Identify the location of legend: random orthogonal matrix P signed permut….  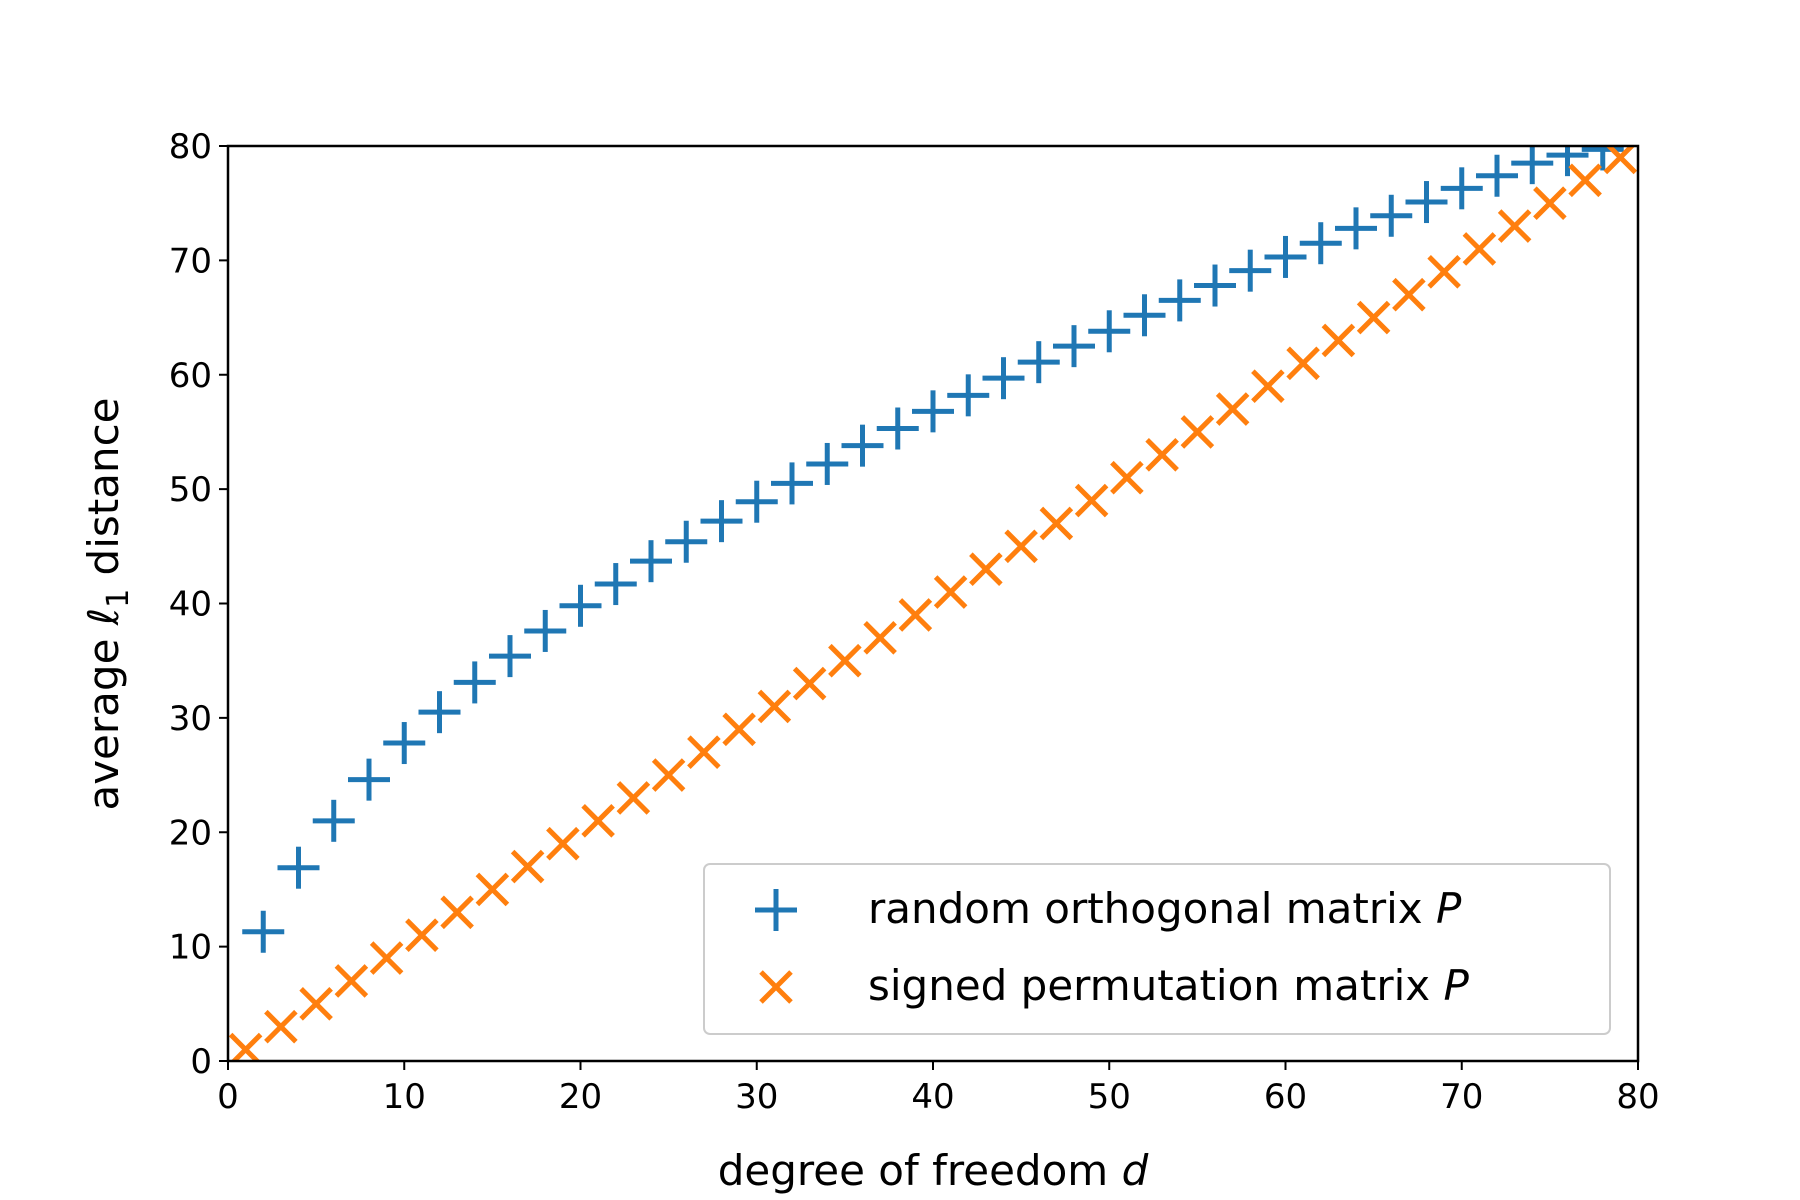
(1157, 949).